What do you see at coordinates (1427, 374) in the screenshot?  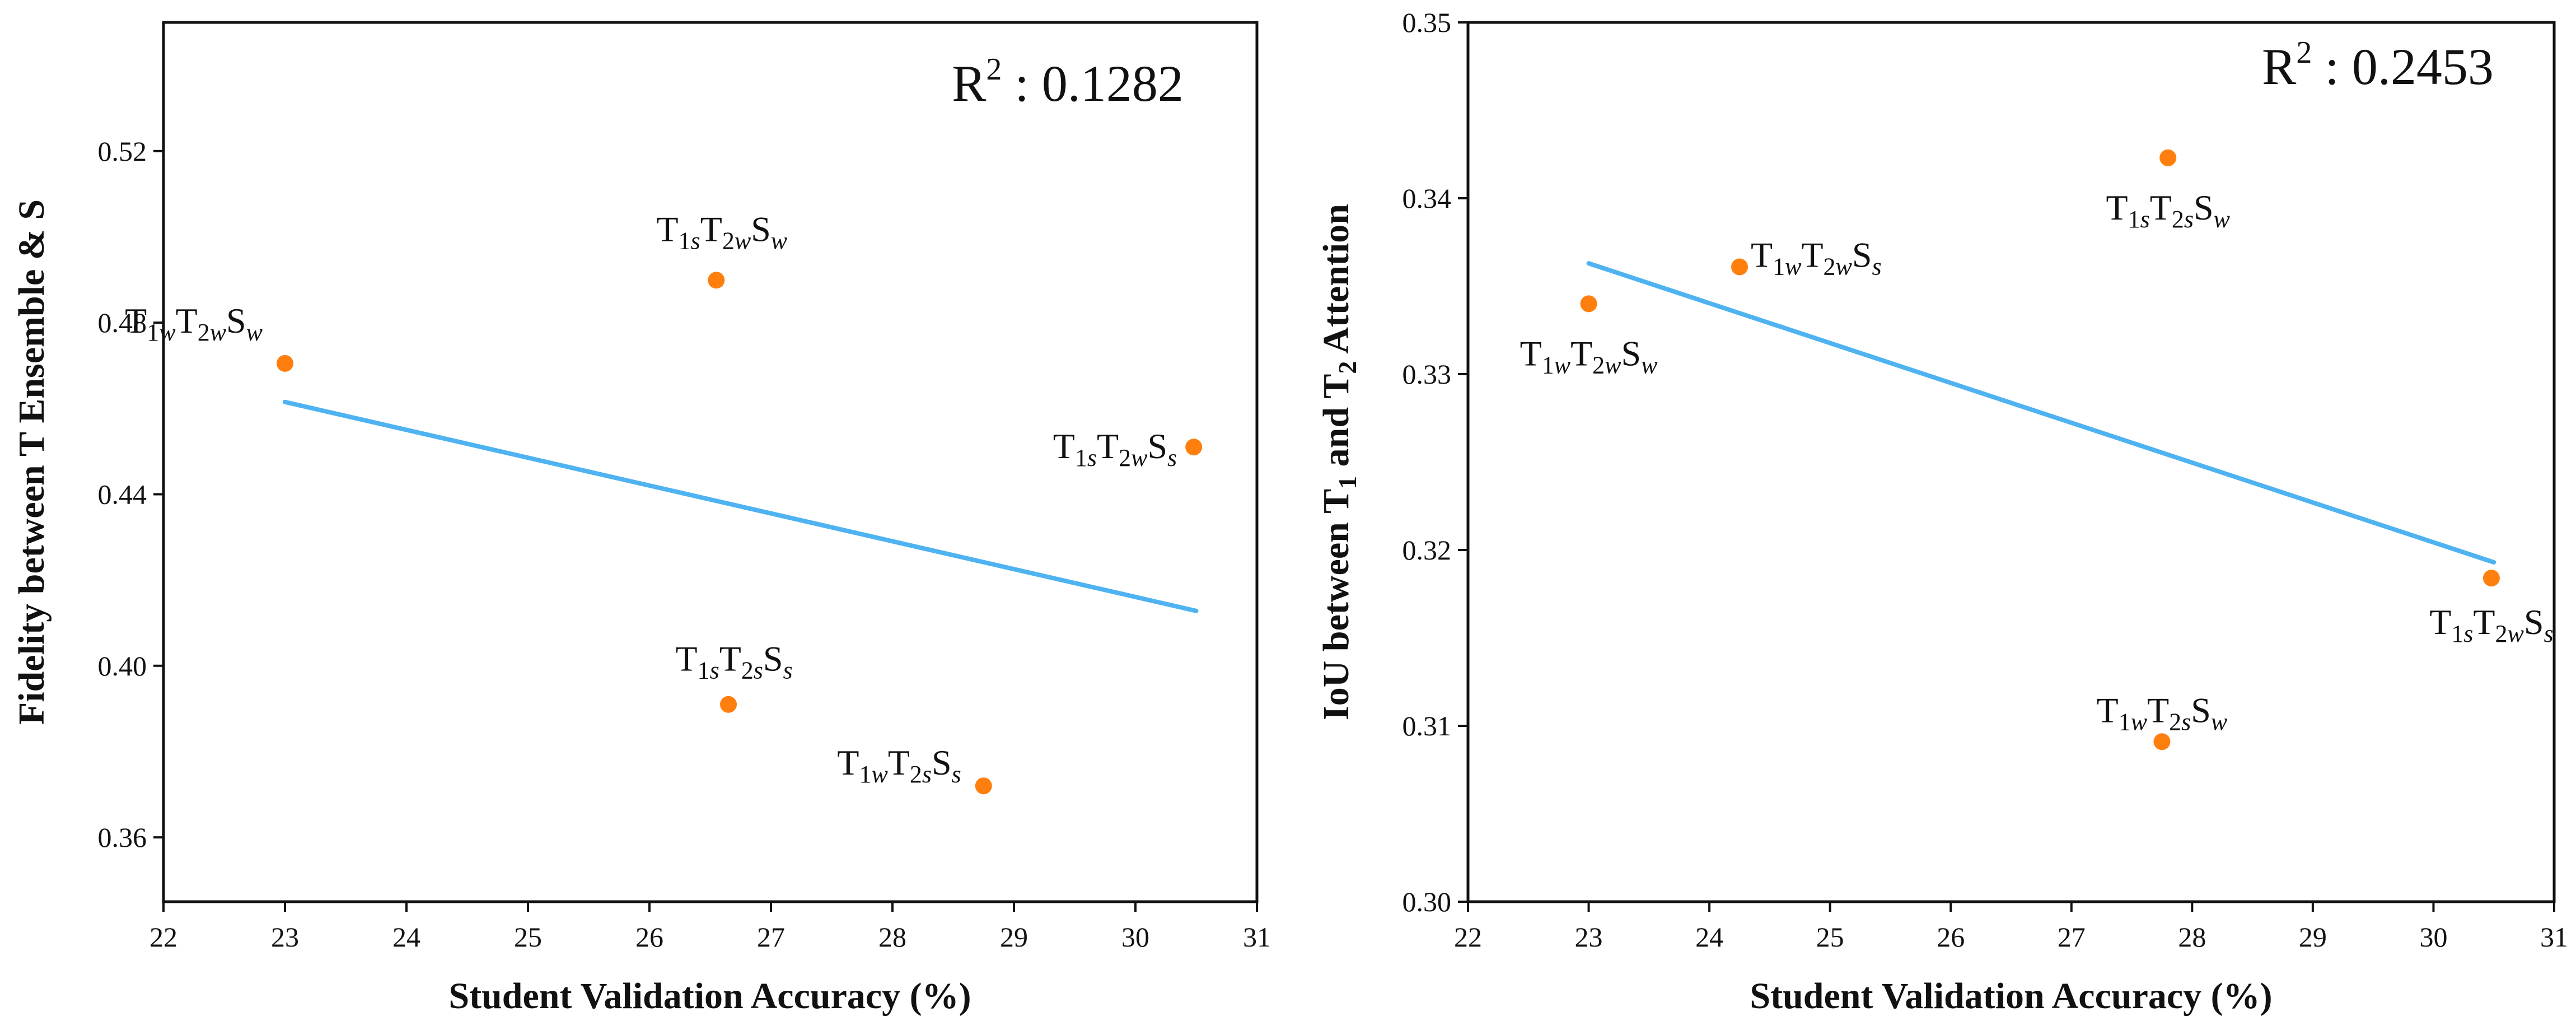 I see `y-tick-label: 0.33` at bounding box center [1427, 374].